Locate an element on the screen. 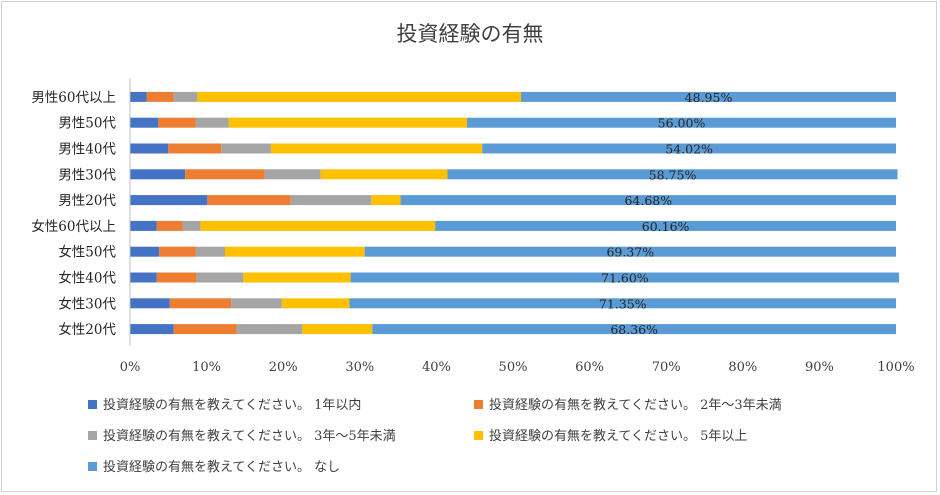 Image resolution: width=940 pixels, height=495 pixels. data-label: 68.36% is located at coordinates (634, 329).